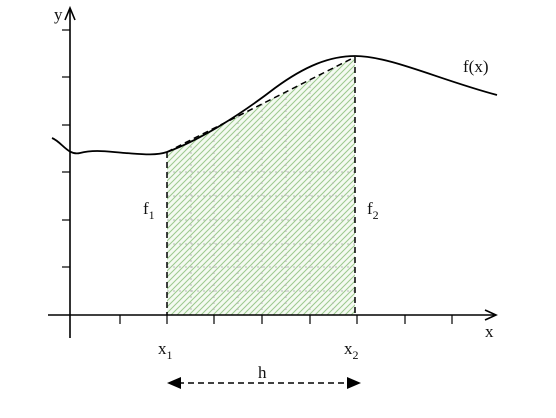 This screenshot has width=556, height=418. I want to click on x1-label: x1, so click(165, 350).